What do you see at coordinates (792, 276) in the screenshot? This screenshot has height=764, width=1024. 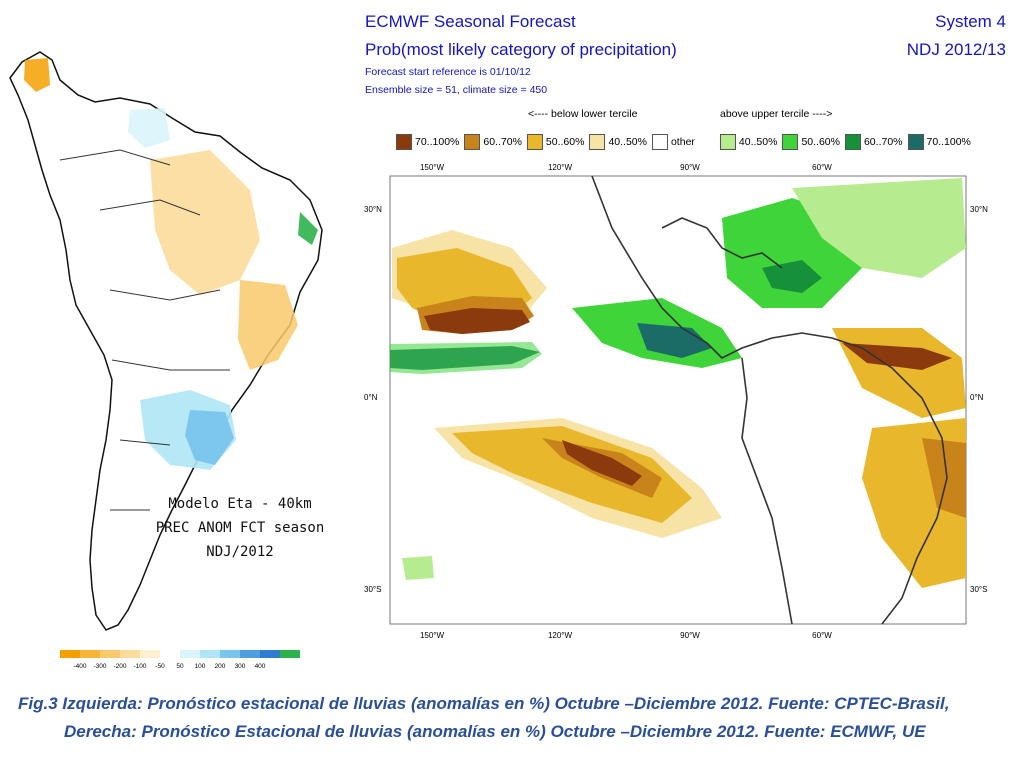 I see `patch-darkgreen-caribbean` at bounding box center [792, 276].